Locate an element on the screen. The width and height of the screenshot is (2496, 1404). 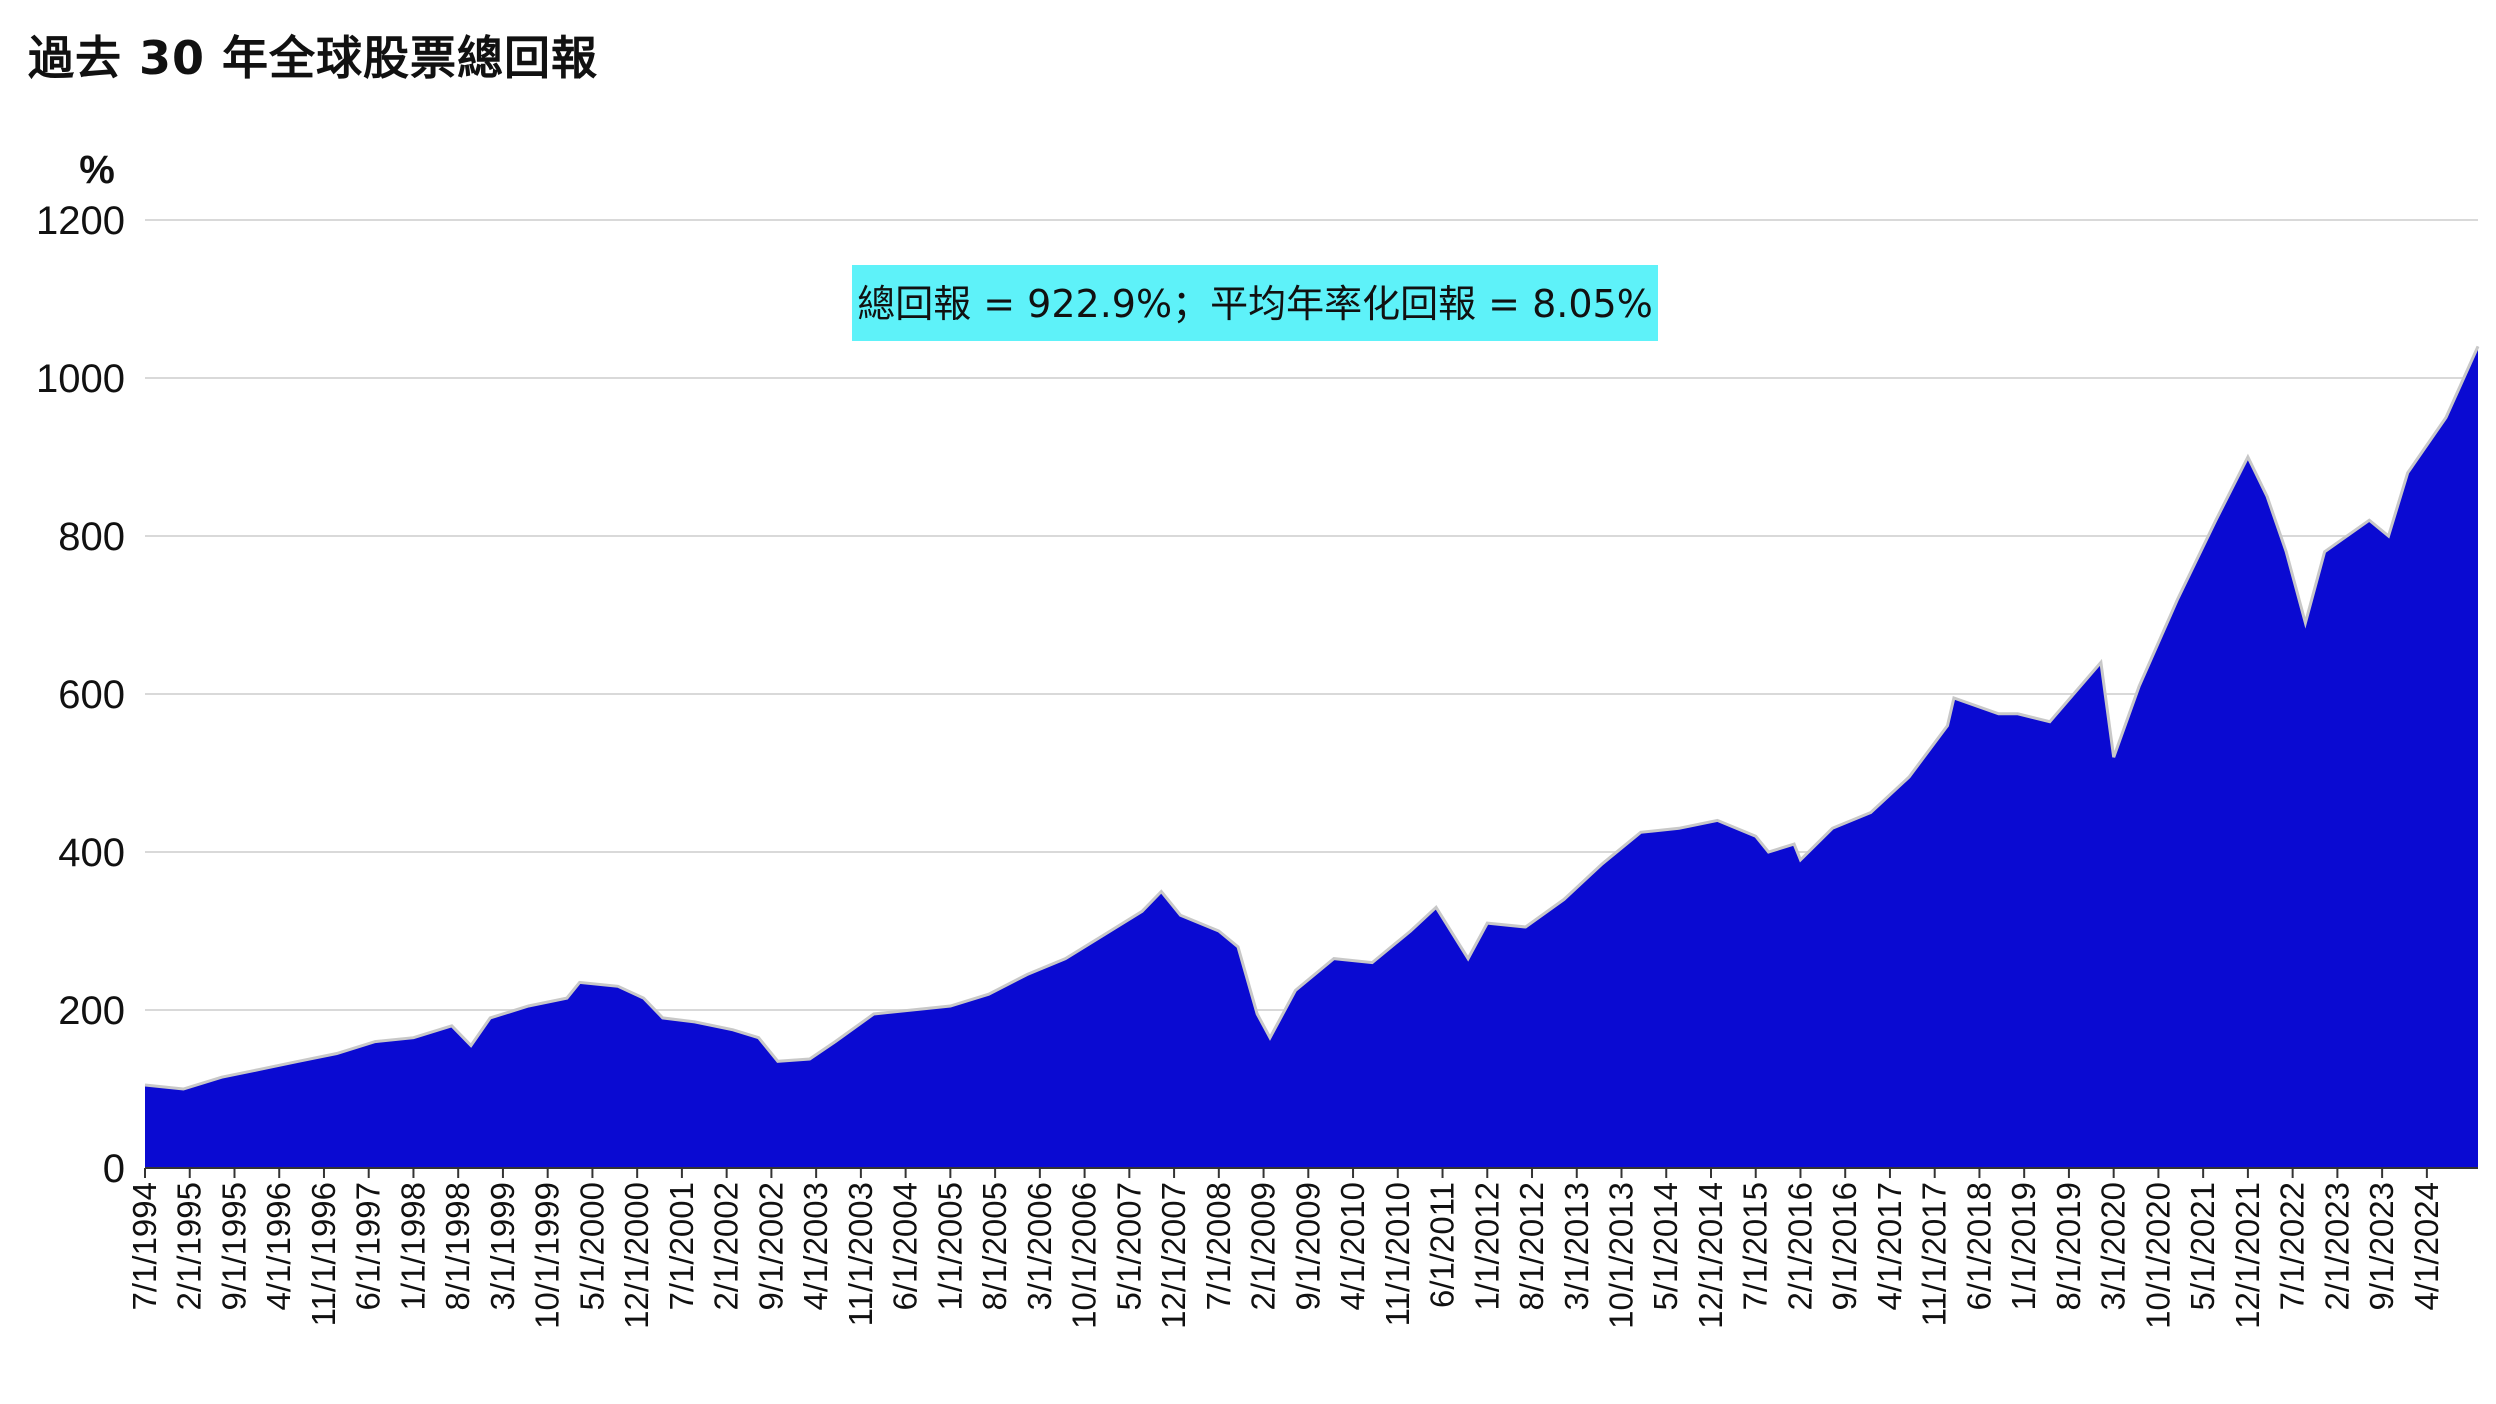
x-tick-label: 9/1/2016 is located at coordinates (1844, 1246).